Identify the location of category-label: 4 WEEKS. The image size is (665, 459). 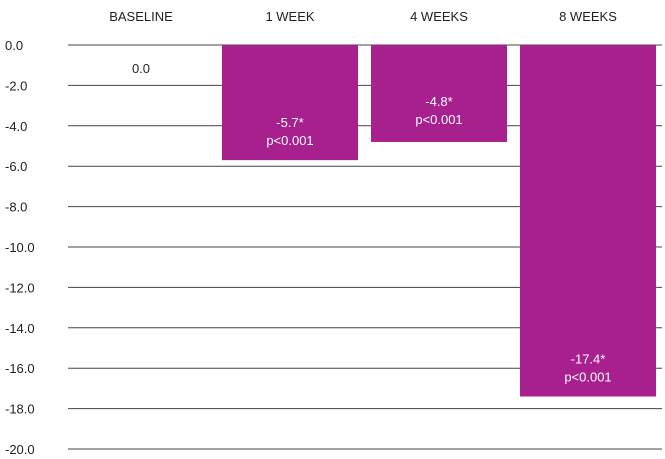
(439, 16).